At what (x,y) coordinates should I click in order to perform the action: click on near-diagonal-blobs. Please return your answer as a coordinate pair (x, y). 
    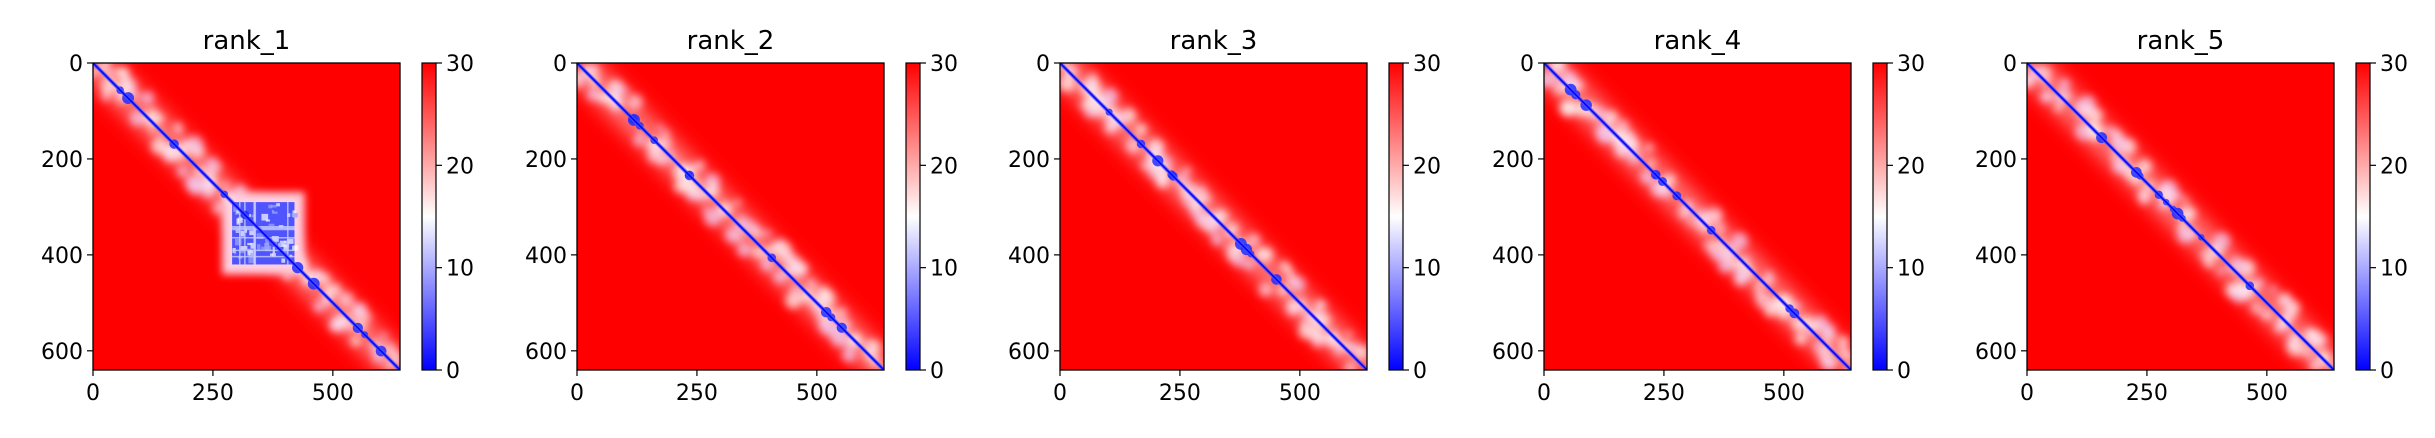
    Looking at the image, I should click on (2180, 216).